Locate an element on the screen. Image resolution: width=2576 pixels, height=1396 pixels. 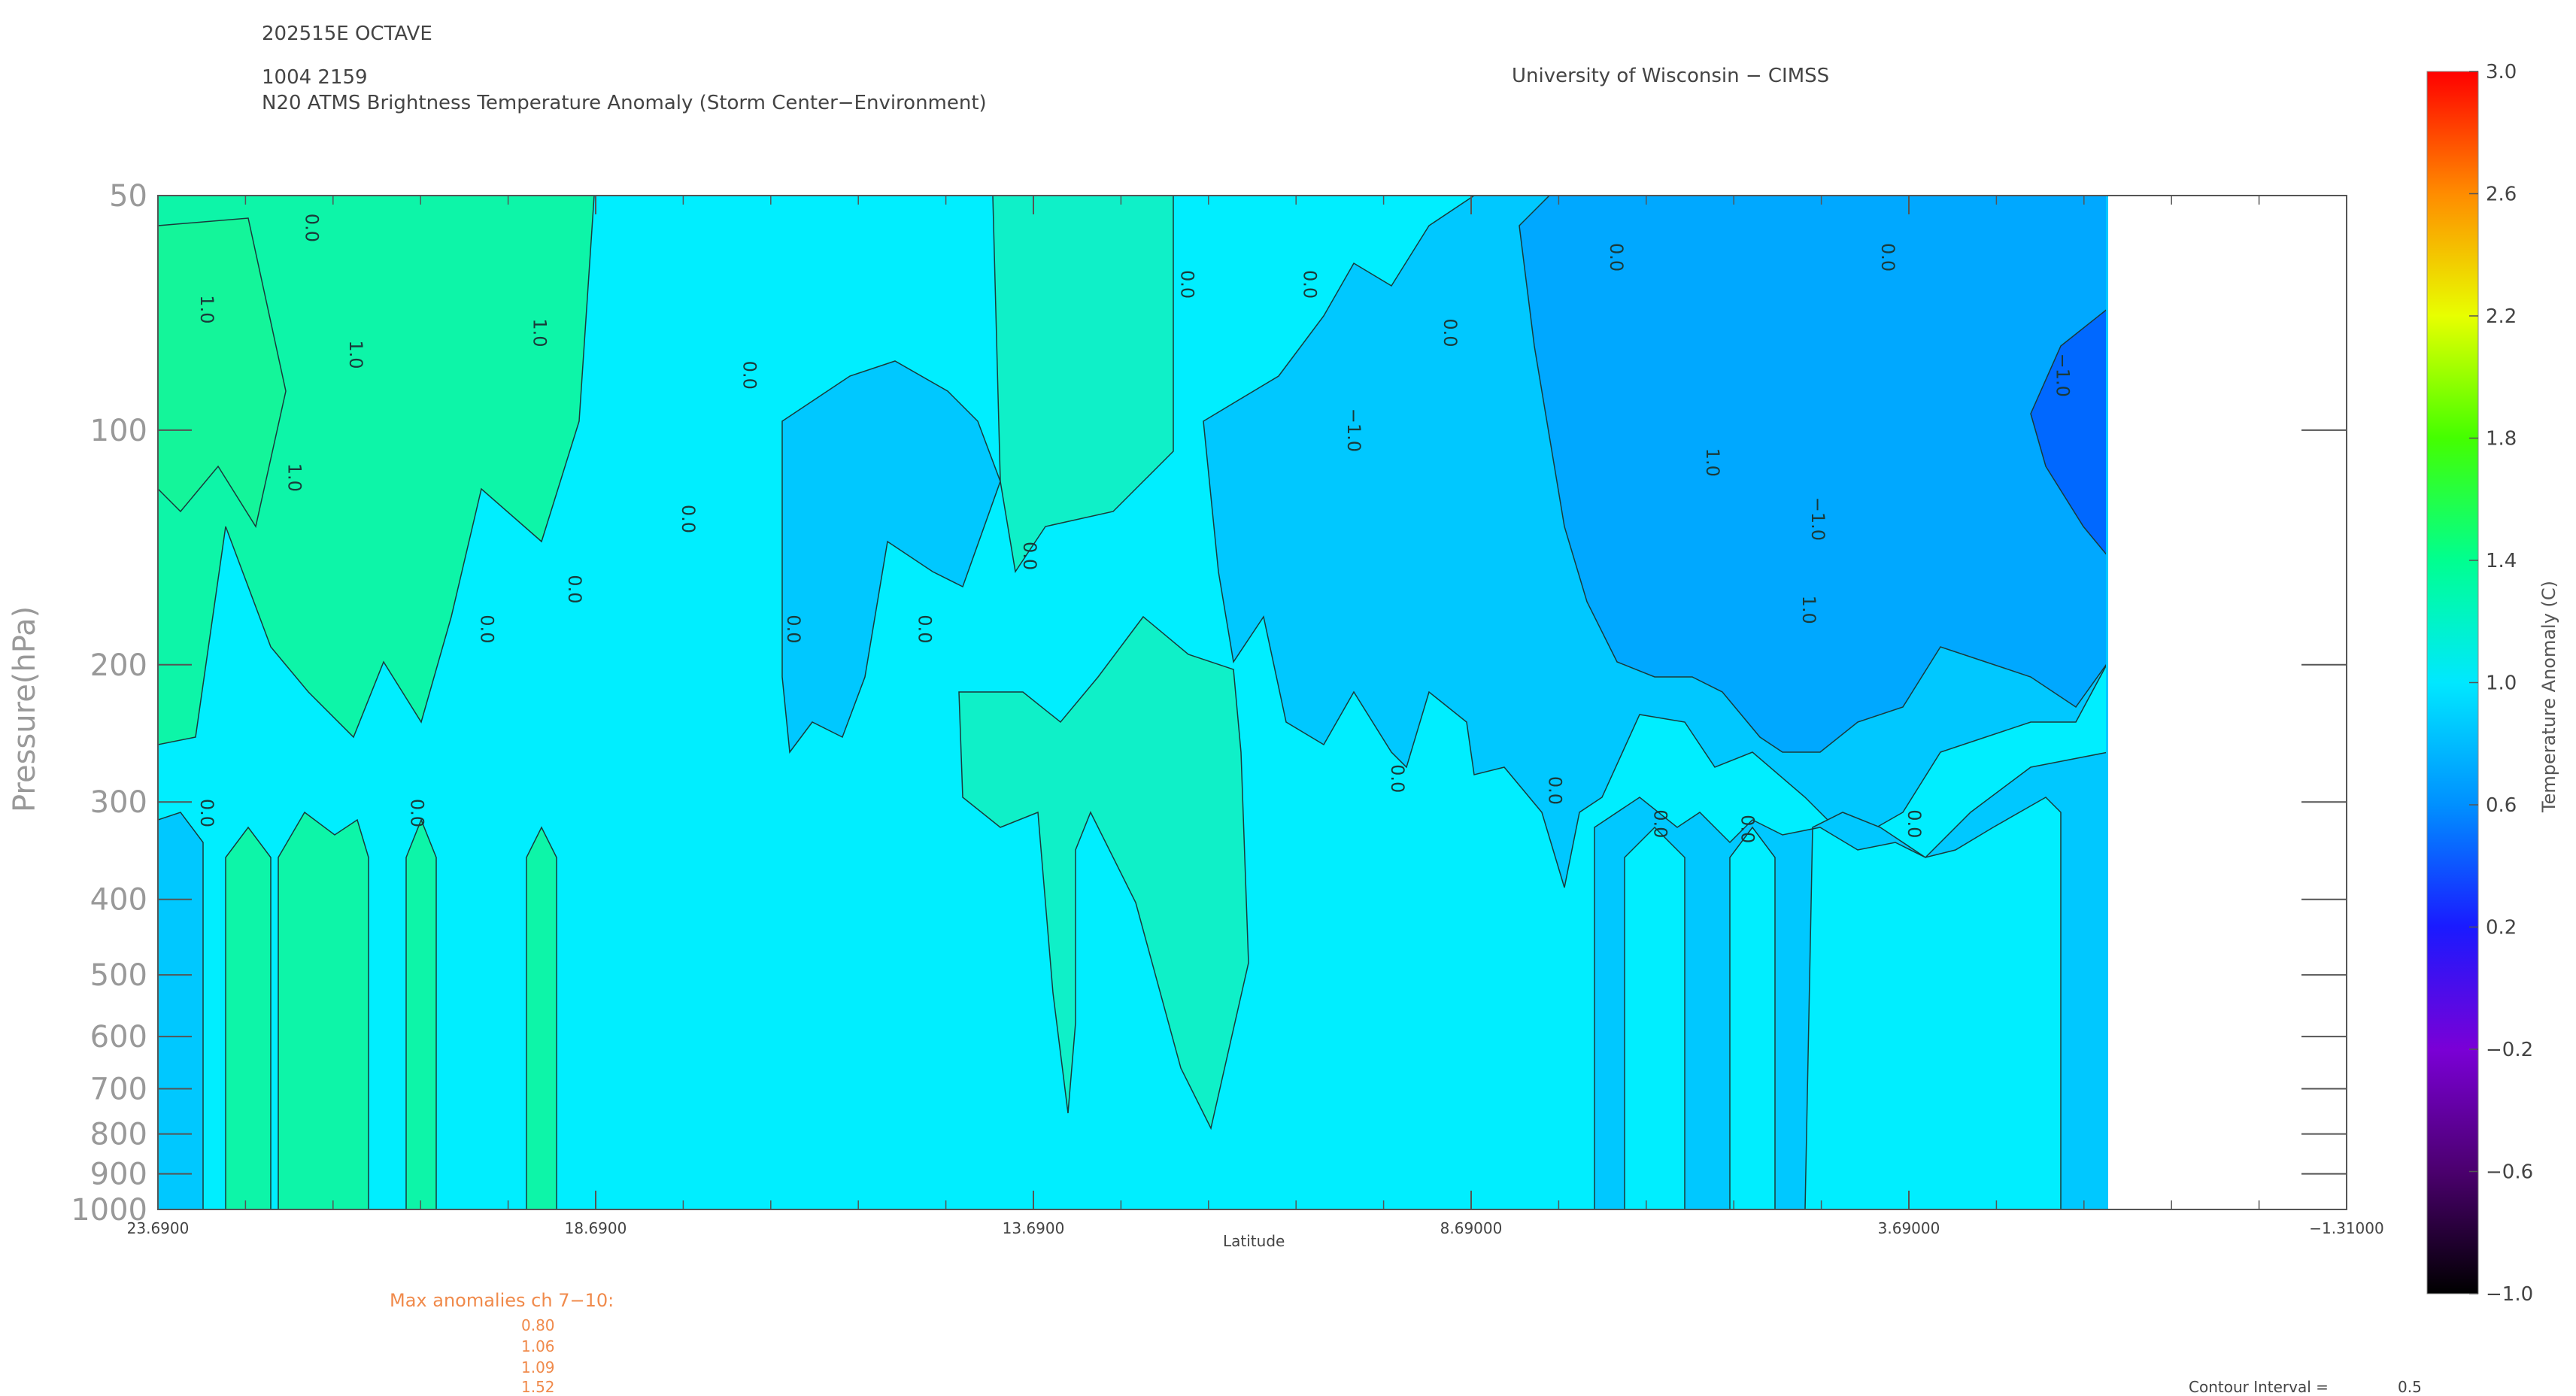
y-tick-label: 500 is located at coordinates (118, 976).